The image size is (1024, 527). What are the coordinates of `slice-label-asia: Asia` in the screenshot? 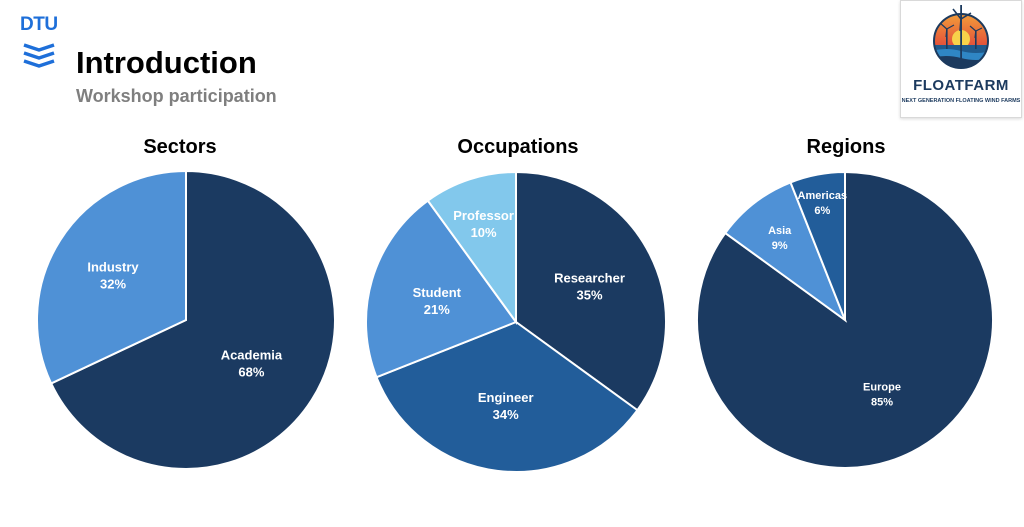 It's located at (780, 231).